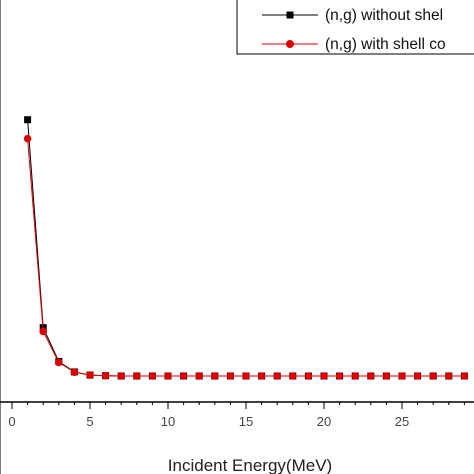  What do you see at coordinates (238, 405) in the screenshot?
I see `x-ticks` at bounding box center [238, 405].